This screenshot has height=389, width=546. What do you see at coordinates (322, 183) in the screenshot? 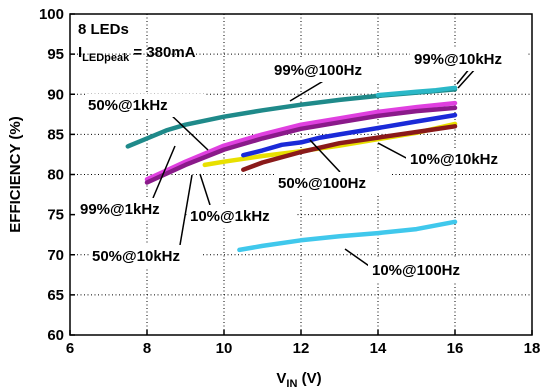
I see `annotation-label: 50%@100Hz` at bounding box center [322, 183].